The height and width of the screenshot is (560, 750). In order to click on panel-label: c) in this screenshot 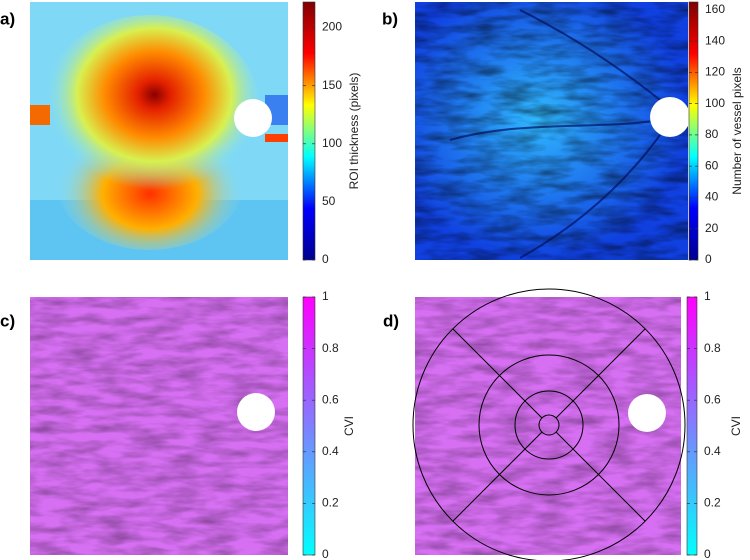, I will do `click(7, 320)`.